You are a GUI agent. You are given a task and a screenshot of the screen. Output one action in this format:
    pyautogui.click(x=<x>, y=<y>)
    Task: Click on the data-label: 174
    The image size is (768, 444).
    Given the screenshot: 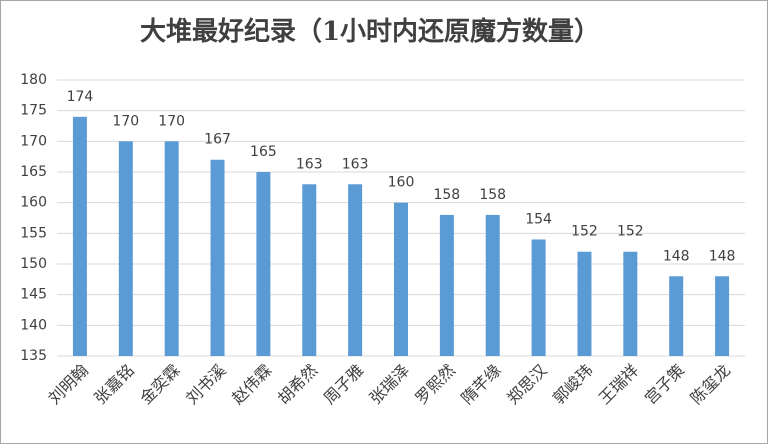 What is the action you would take?
    pyautogui.click(x=80, y=97)
    